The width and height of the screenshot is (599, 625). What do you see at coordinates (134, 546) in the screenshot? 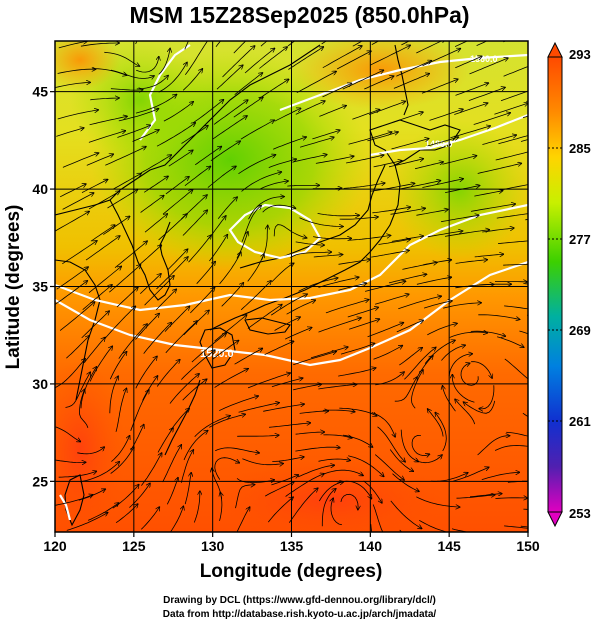
I see `x-tick-label: 125` at bounding box center [134, 546].